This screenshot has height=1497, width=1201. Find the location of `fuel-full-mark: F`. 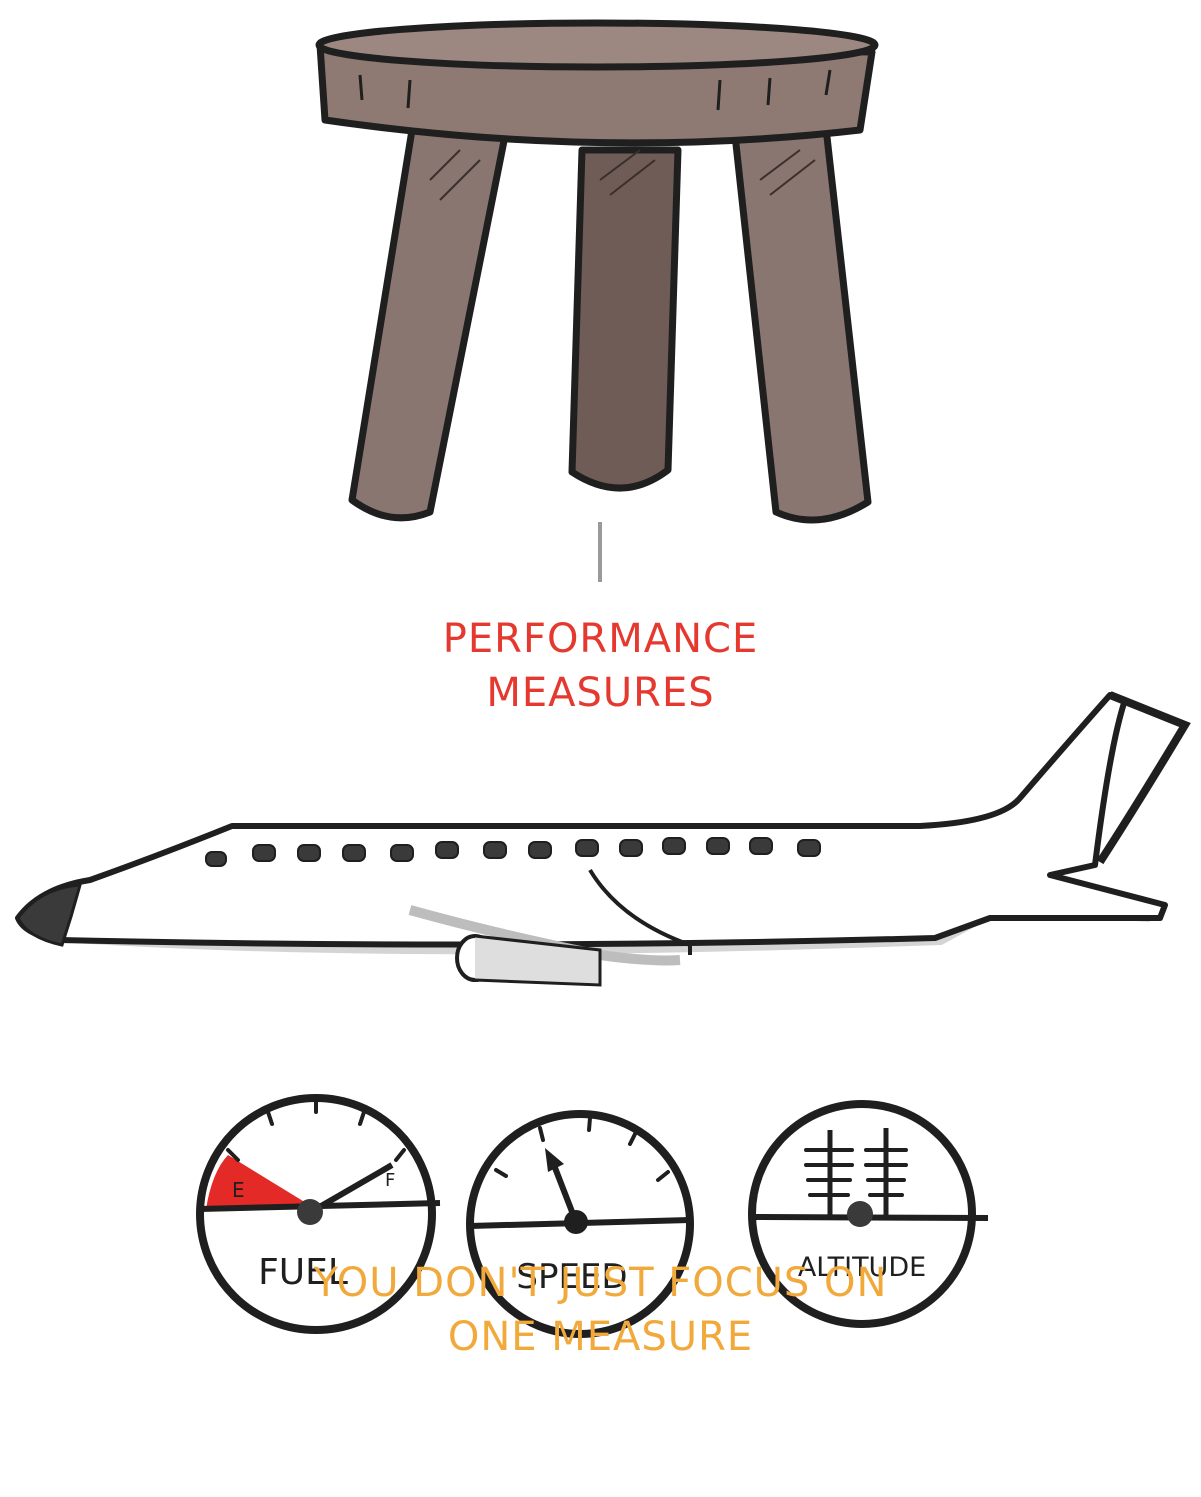

fuel-full-mark: F is located at coordinates (390, 1180).